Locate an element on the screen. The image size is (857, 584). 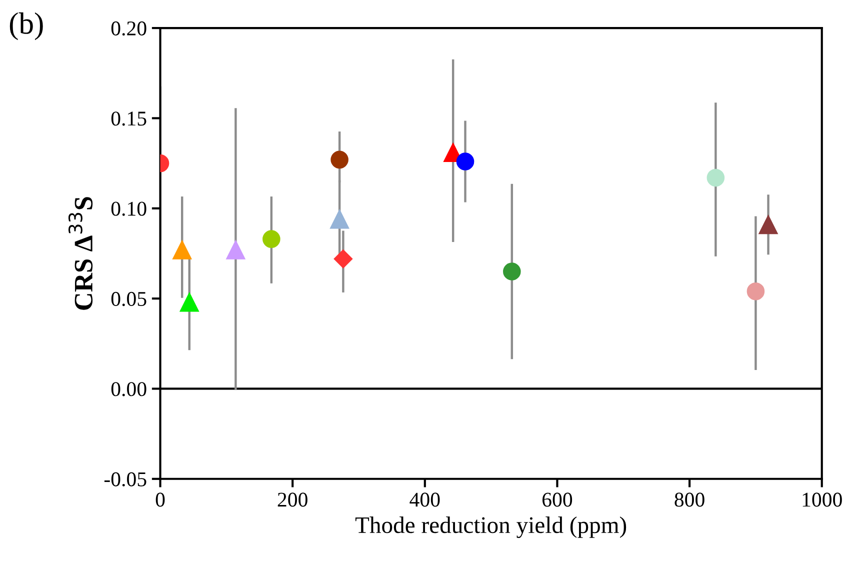
y-tick-label: 0.05 is located at coordinates (128, 299).